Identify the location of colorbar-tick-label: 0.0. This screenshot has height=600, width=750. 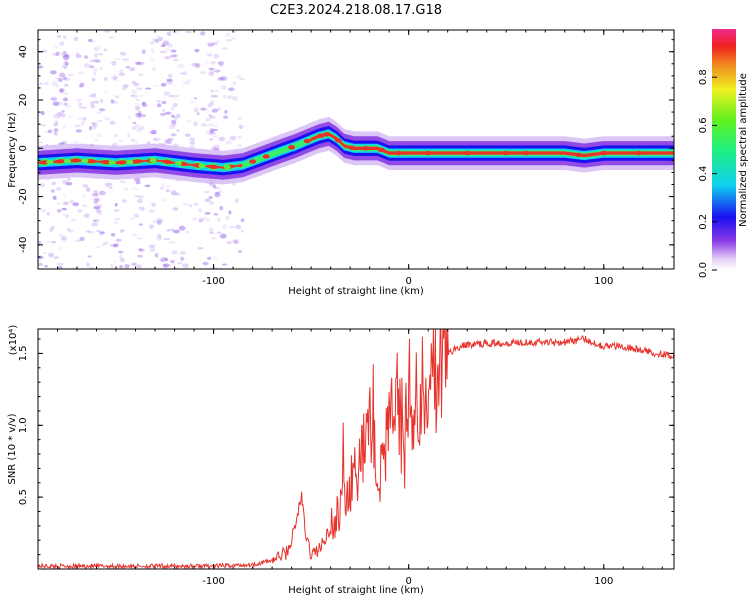
(703, 270).